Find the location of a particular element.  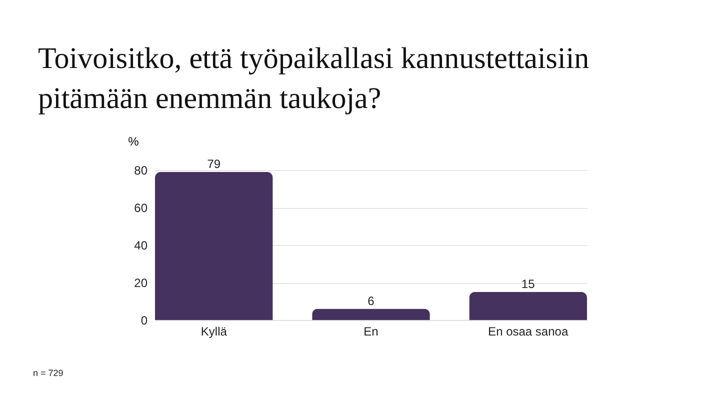

x-tick-label: En is located at coordinates (371, 331).